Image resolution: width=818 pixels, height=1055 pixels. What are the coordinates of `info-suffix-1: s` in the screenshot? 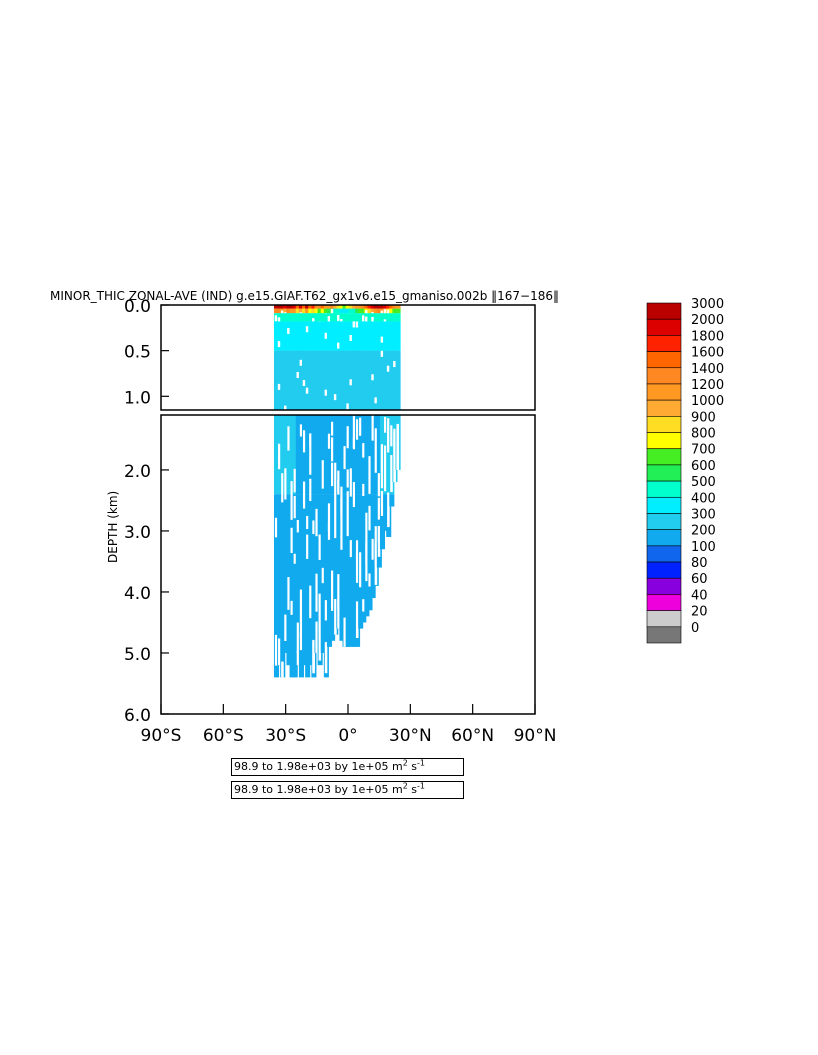 It's located at (412, 766).